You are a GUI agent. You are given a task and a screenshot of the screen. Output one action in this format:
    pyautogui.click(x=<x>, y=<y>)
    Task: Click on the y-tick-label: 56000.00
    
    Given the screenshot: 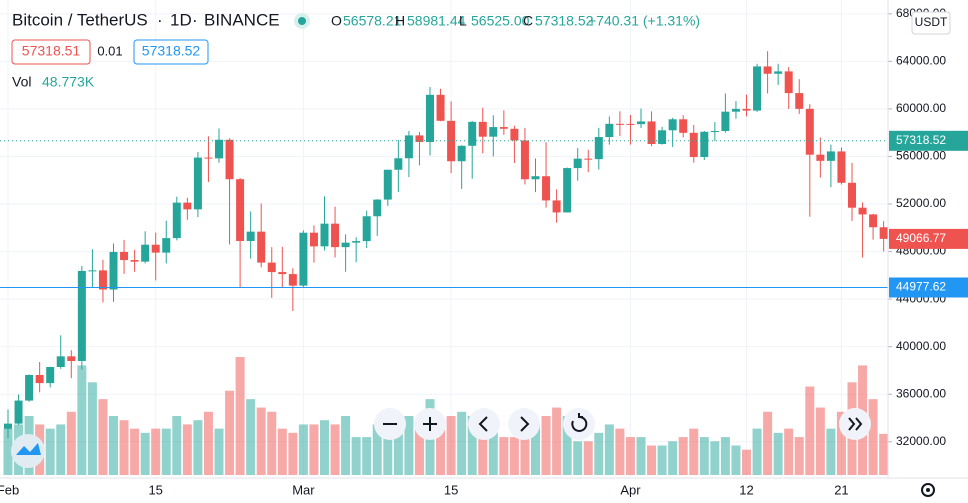 What is the action you would take?
    pyautogui.click(x=921, y=156)
    